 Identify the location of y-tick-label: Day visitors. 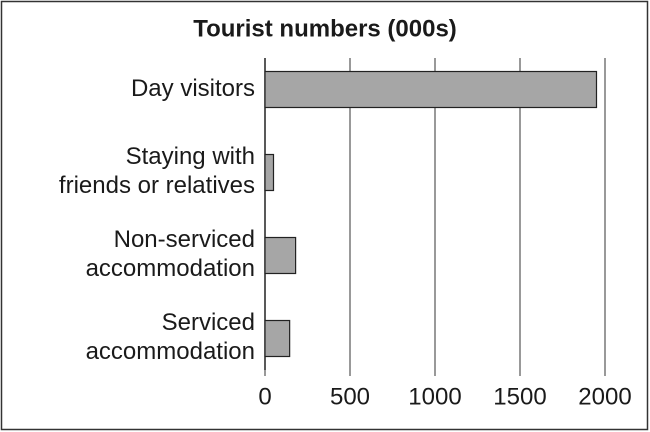
(193, 88).